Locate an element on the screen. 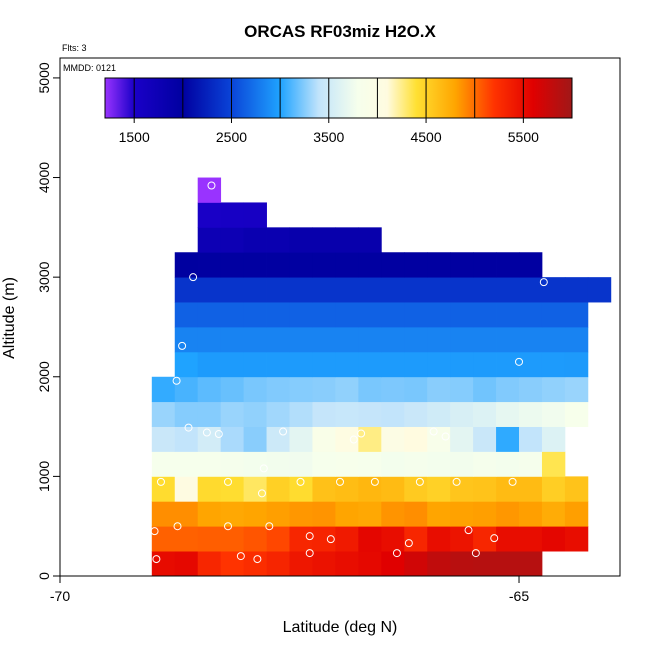  colorbar: 1500 2500 3500 4500 5500 is located at coordinates (338, 111).